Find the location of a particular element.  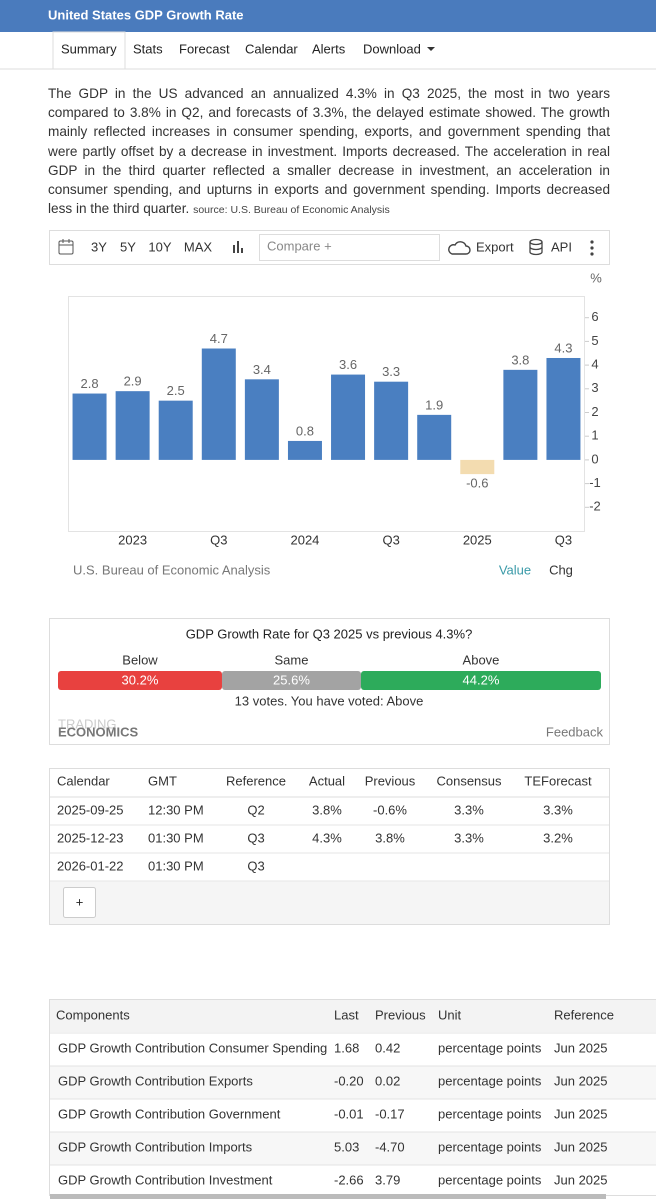

x-tick-label: 2024 is located at coordinates (304, 539).